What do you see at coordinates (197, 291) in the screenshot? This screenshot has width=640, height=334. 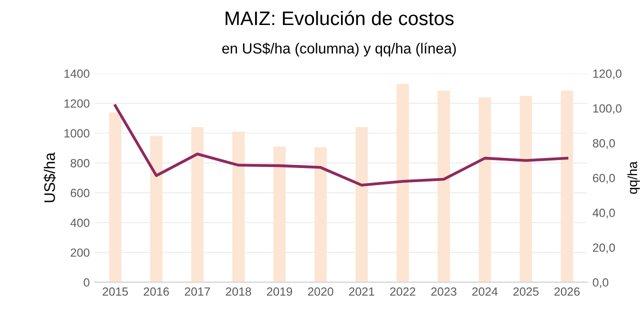 I see `x-tick-label: 2017` at bounding box center [197, 291].